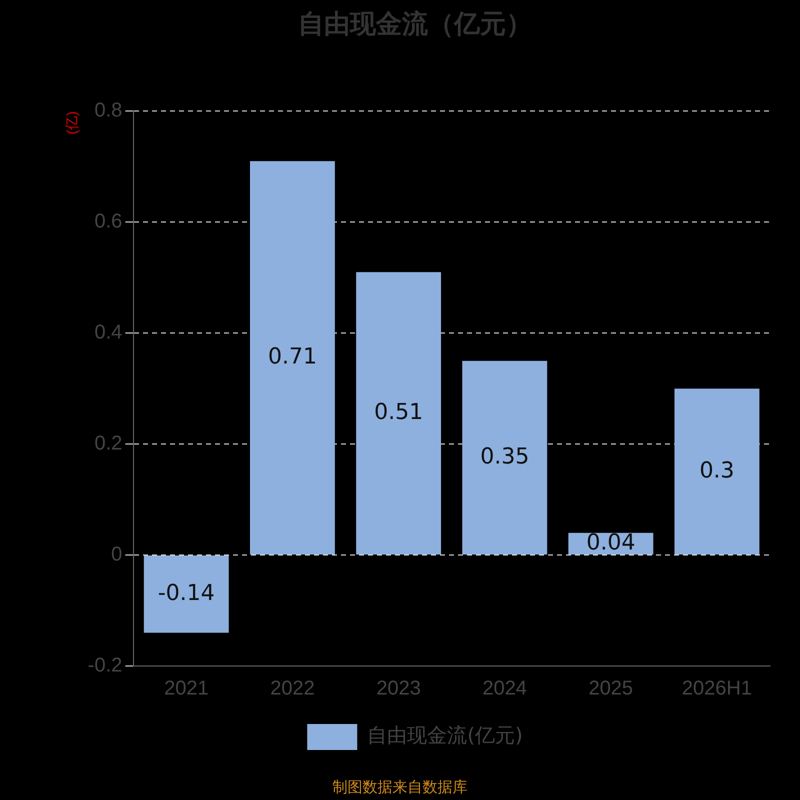 The height and width of the screenshot is (800, 800). Describe the element at coordinates (186, 689) in the screenshot. I see `x-tick-label: 2021` at that location.